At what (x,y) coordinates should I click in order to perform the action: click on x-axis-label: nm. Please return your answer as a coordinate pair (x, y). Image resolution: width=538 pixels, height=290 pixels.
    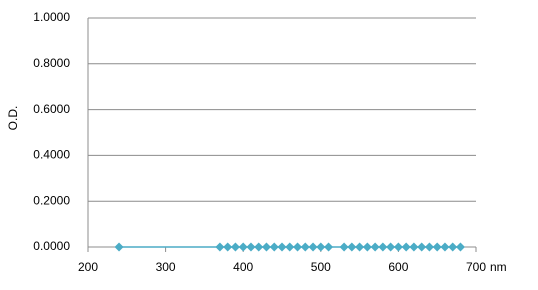
    Looking at the image, I should click on (498, 267).